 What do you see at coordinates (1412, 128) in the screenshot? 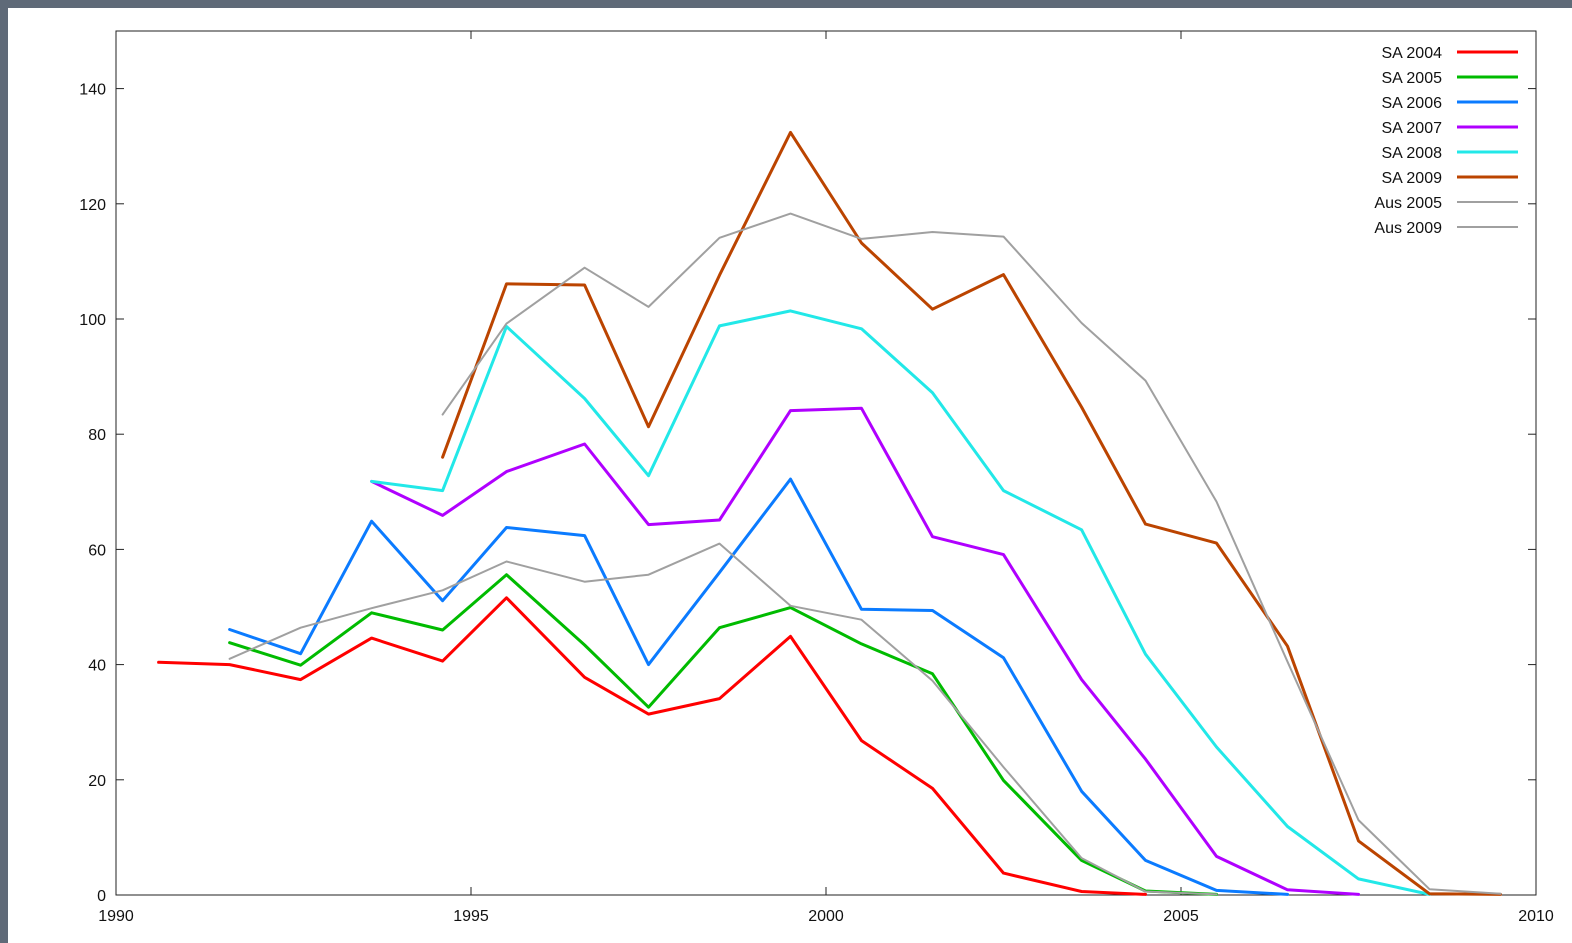
I see `legend-label-sa-2007: SA 2007` at bounding box center [1412, 128].